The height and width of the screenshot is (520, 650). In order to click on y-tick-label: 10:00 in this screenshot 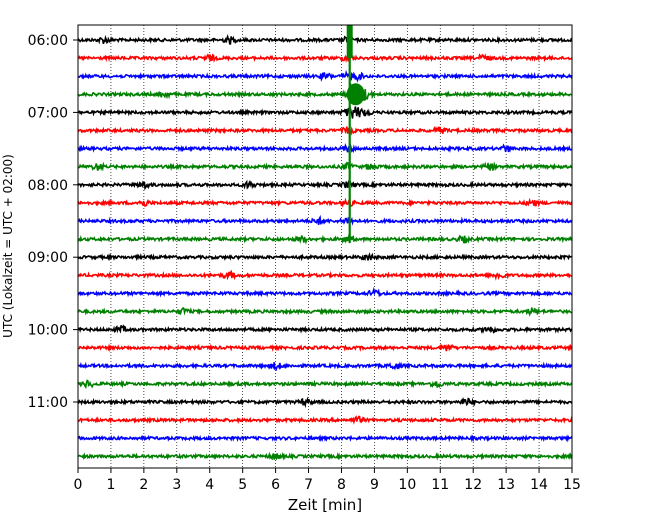, I will do `click(48, 331)`.